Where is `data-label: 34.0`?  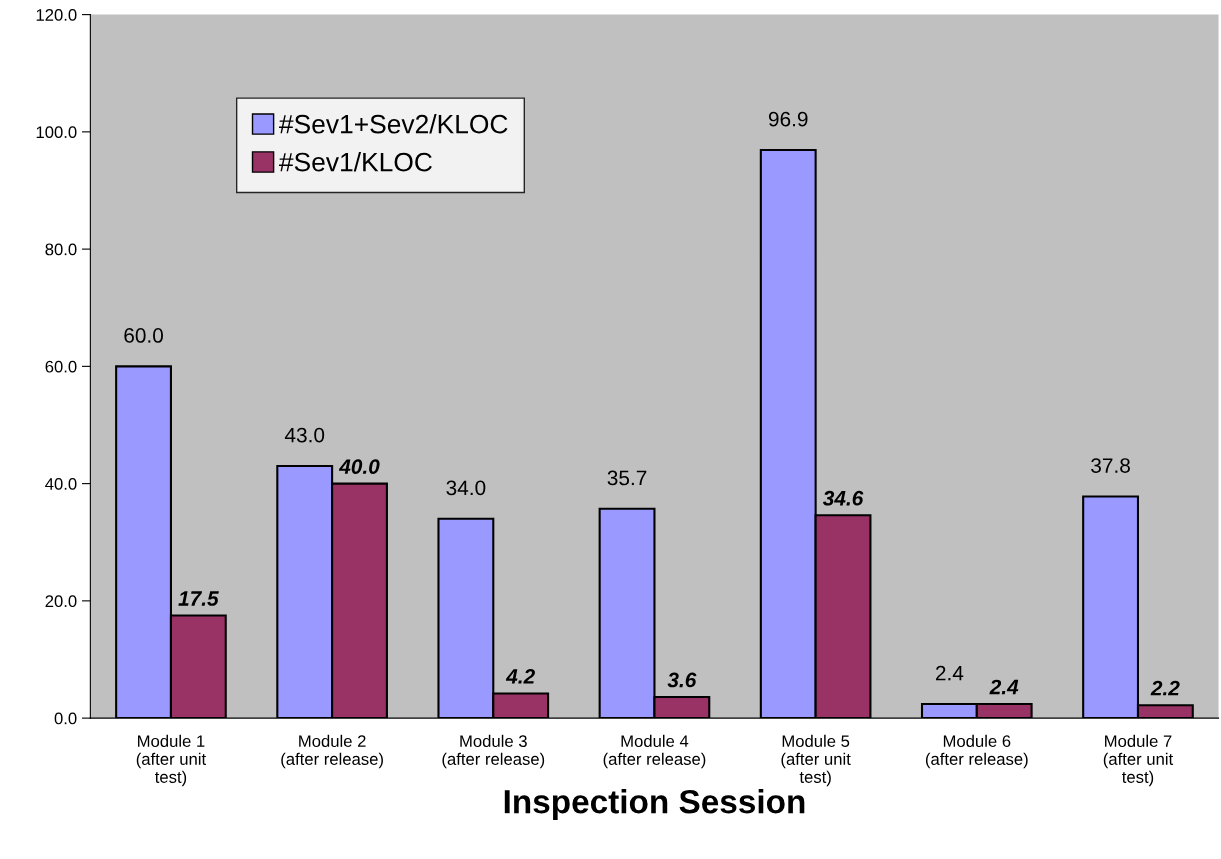
data-label: 34.0 is located at coordinates (466, 488).